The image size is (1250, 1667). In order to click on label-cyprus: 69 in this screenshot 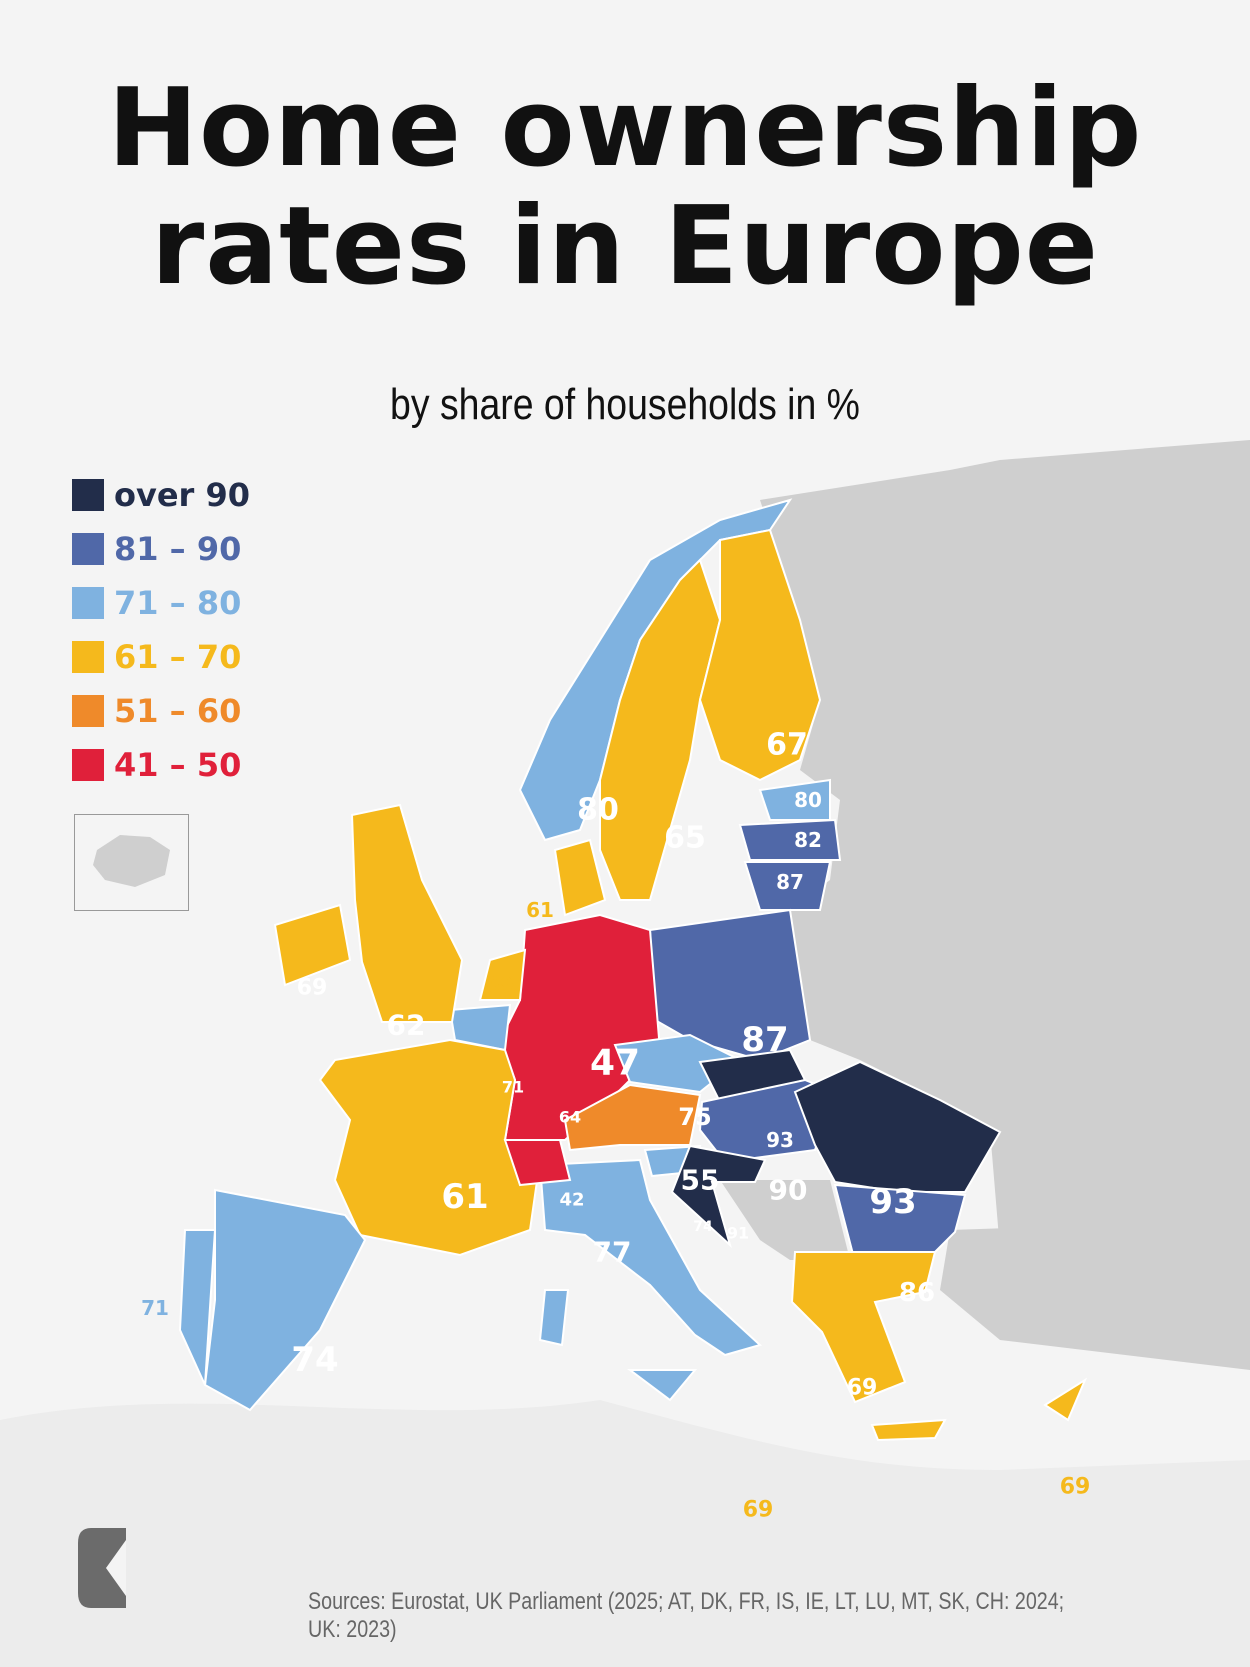, I will do `click(1075, 1487)`.